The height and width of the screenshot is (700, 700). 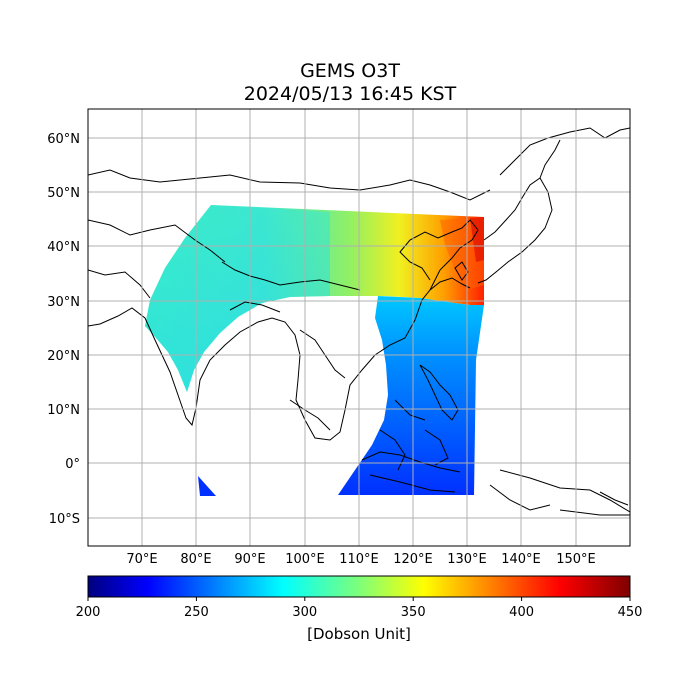 What do you see at coordinates (72, 464) in the screenshot?
I see `lat-tick: 0°` at bounding box center [72, 464].